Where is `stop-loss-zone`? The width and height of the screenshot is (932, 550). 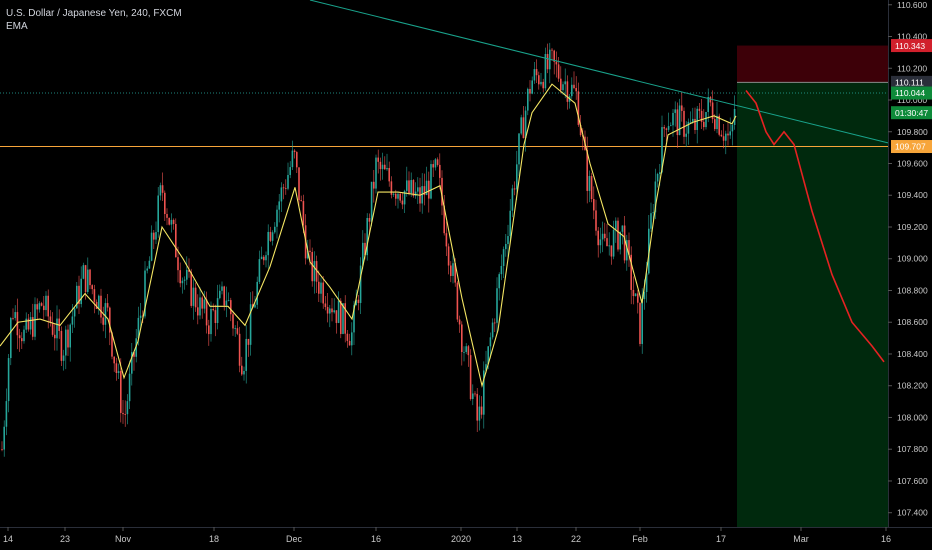
stop-loss-zone is located at coordinates (812, 64).